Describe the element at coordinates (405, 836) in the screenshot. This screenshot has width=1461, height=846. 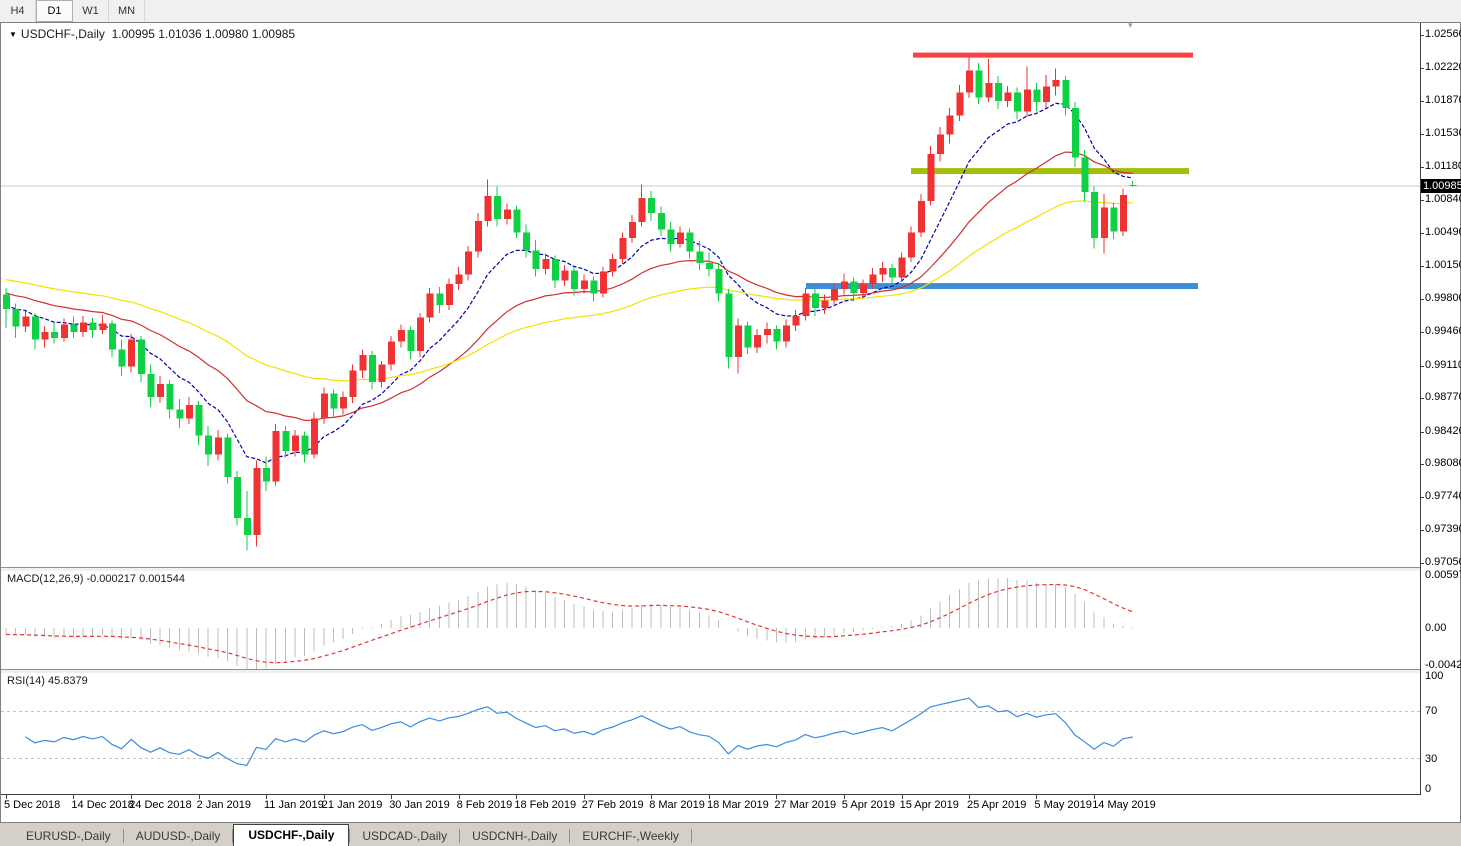
I see `chart-tab-usdcad: USDCAD-,Daily` at that location.